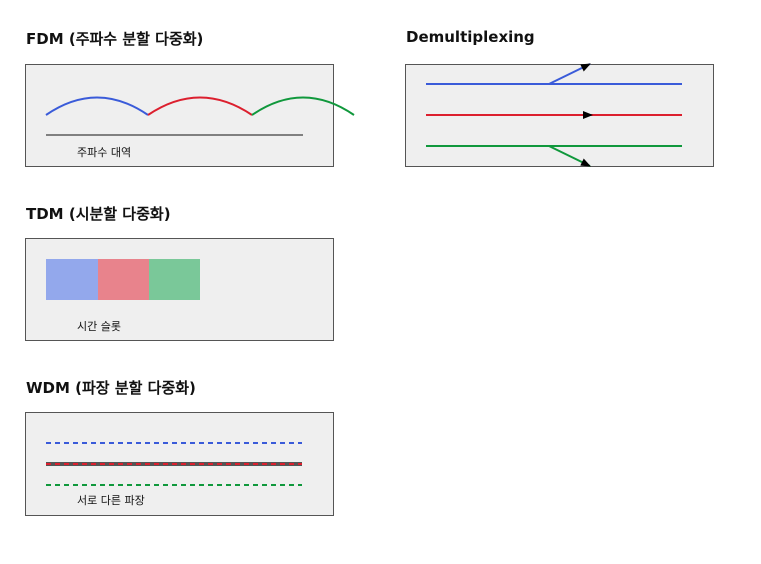  What do you see at coordinates (554, 115) in the screenshot?
I see `demux-diagram` at bounding box center [554, 115].